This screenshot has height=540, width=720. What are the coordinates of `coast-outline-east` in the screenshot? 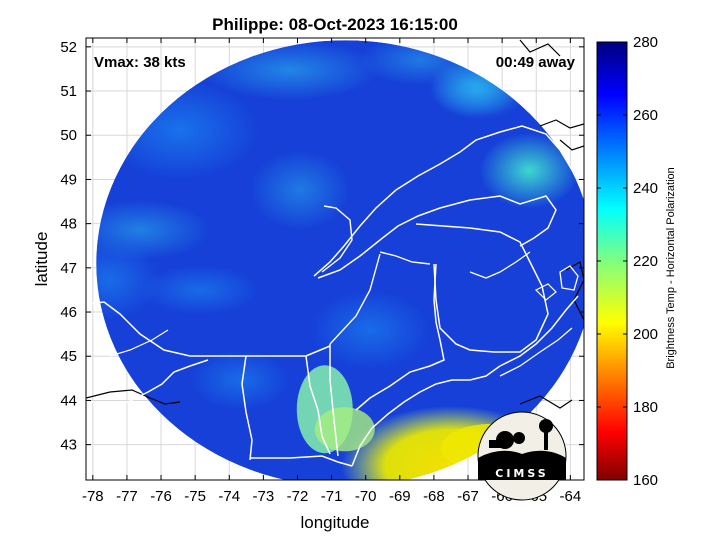 It's located at (571, 145).